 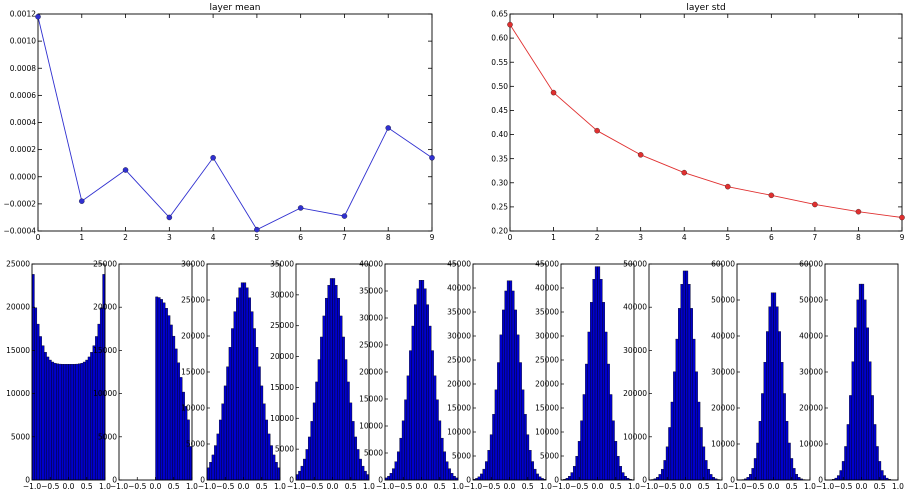 What do you see at coordinates (459, 360) in the screenshot?
I see `y-tick-label: 25000` at bounding box center [459, 360].